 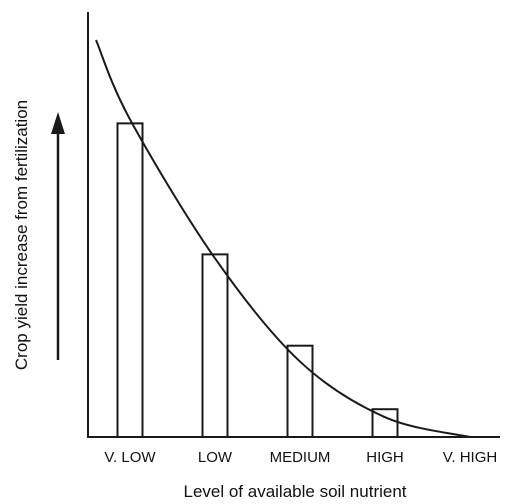 What do you see at coordinates (130, 457) in the screenshot?
I see `tick-label-v-low: V. LOW` at bounding box center [130, 457].